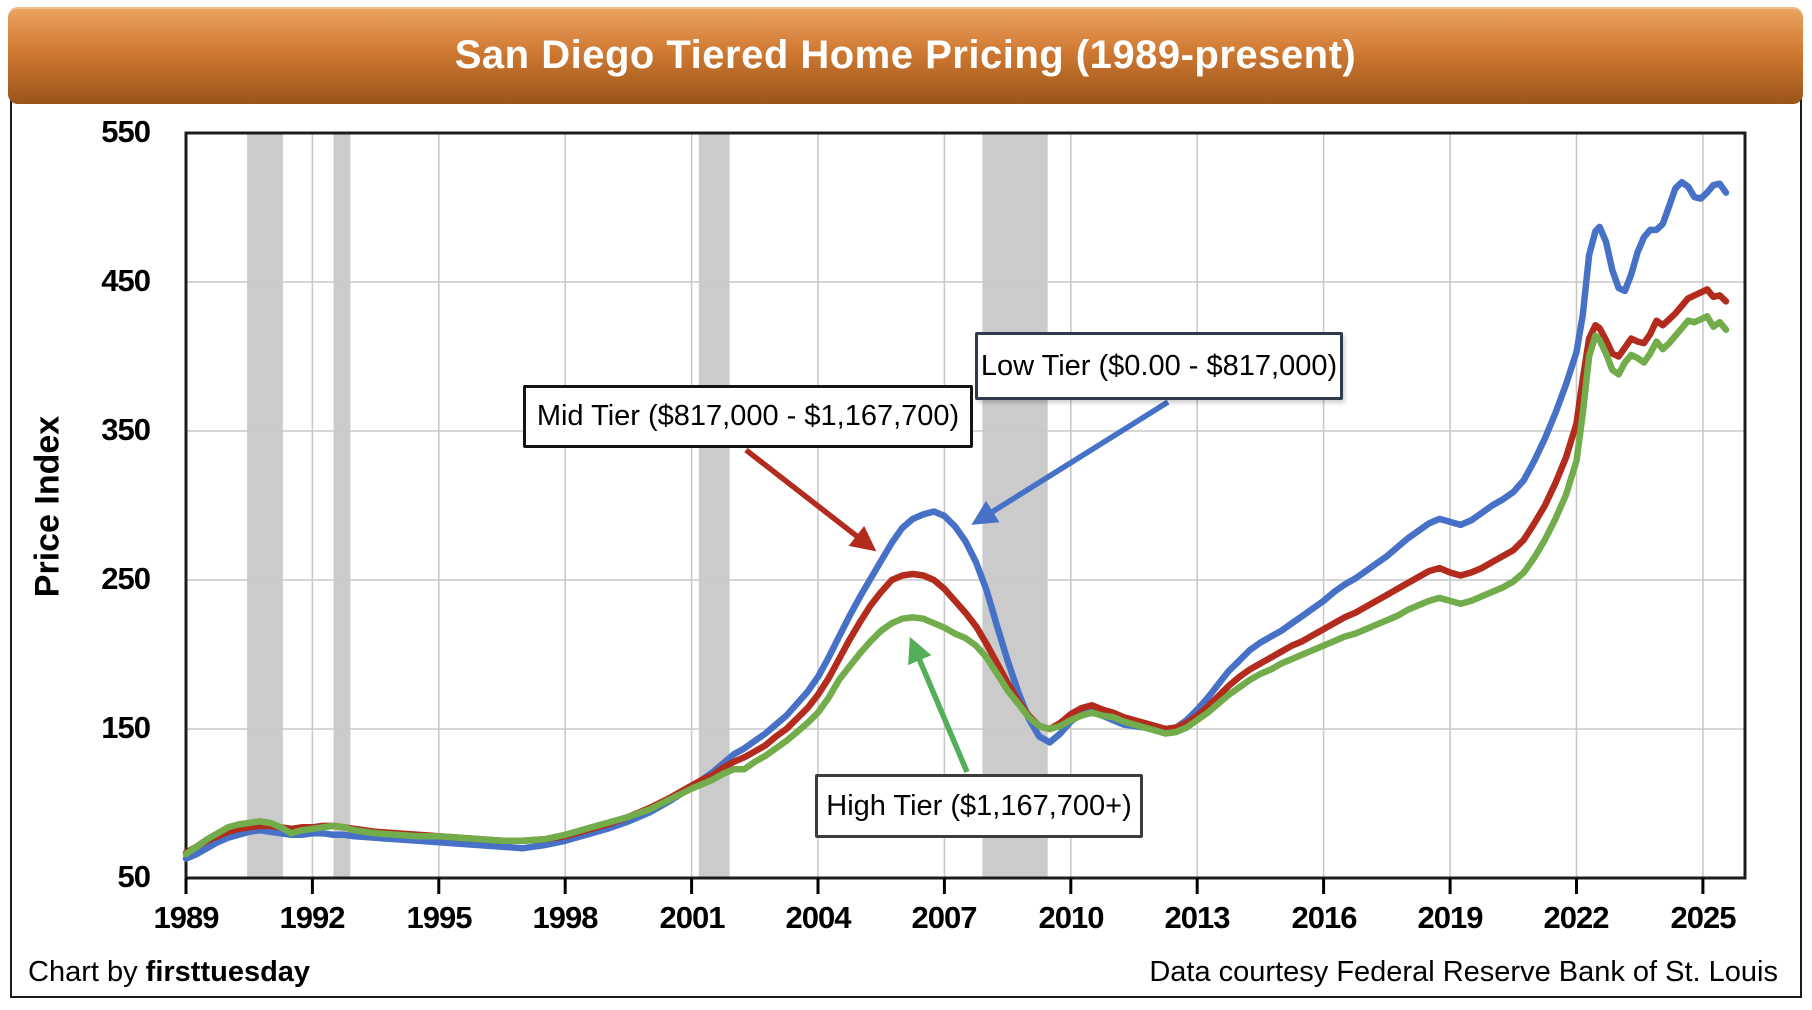 This screenshot has height=1010, width=1812. I want to click on high-tier-arrow, so click(939, 705).